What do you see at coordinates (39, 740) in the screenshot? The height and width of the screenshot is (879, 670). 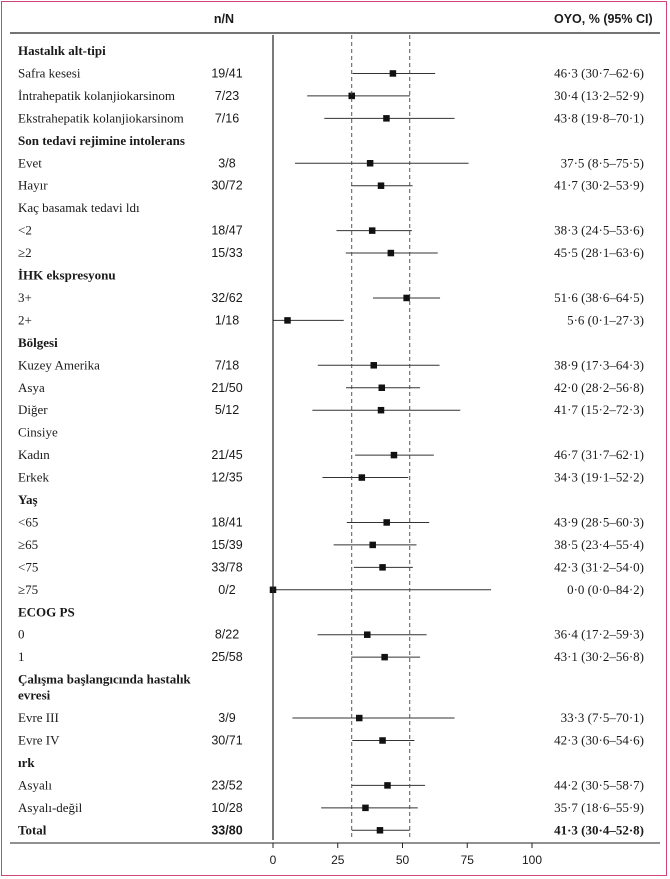 I see `row-label: Evre IV` at bounding box center [39, 740].